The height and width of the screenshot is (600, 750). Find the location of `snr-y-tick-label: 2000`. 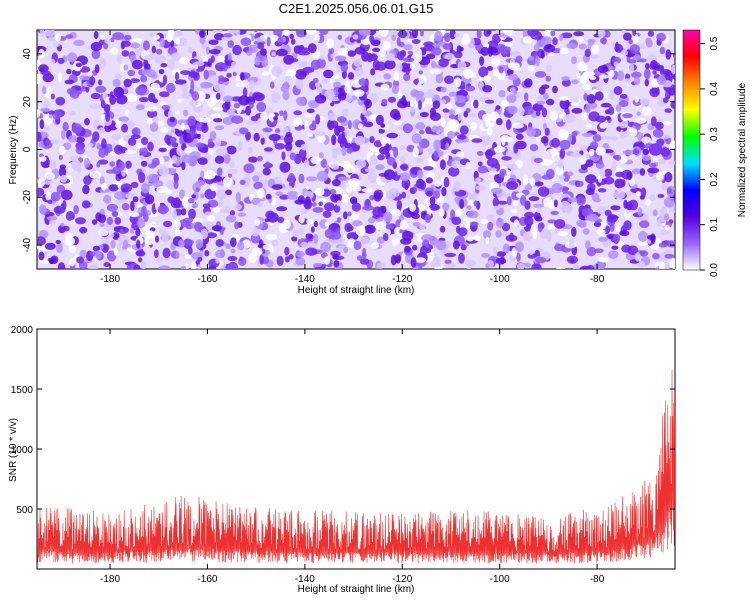

snr-y-tick-label: 2000 is located at coordinates (22, 330).